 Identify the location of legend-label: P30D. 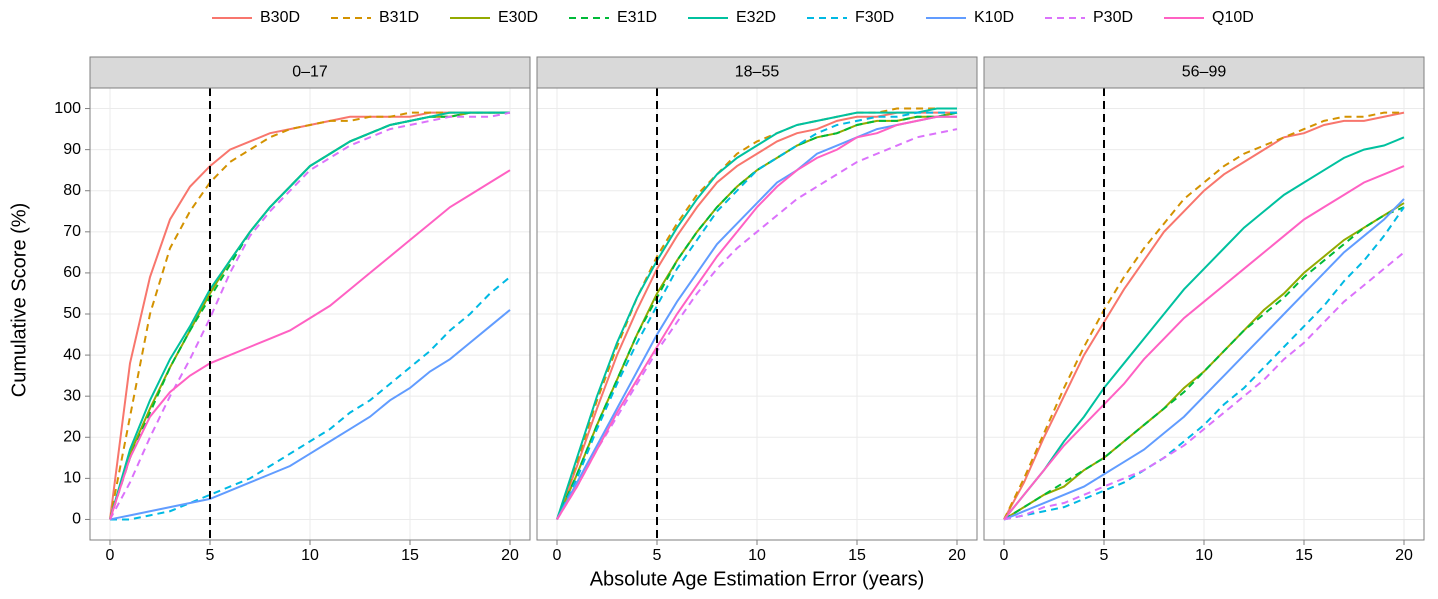
(1113, 17).